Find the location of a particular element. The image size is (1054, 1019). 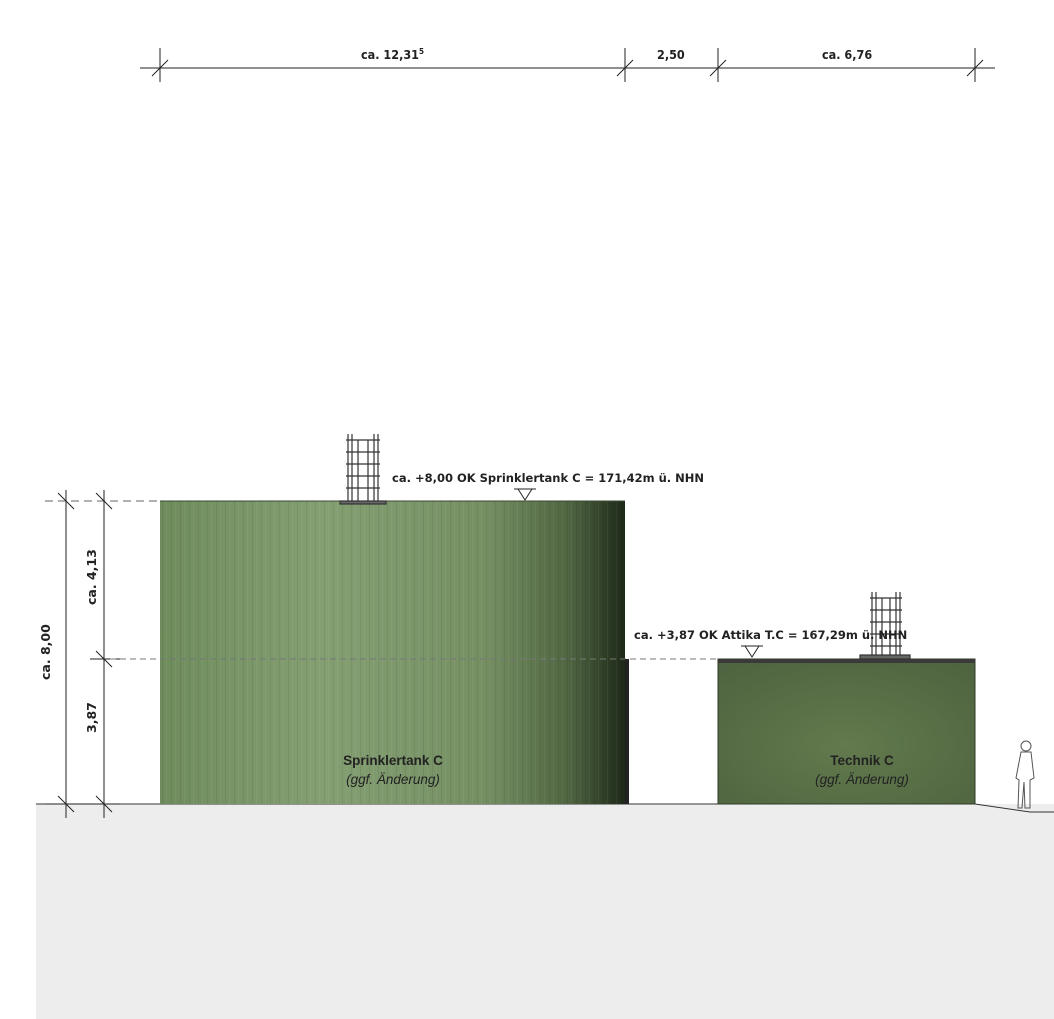

tank-edge-stub is located at coordinates (627, 731).